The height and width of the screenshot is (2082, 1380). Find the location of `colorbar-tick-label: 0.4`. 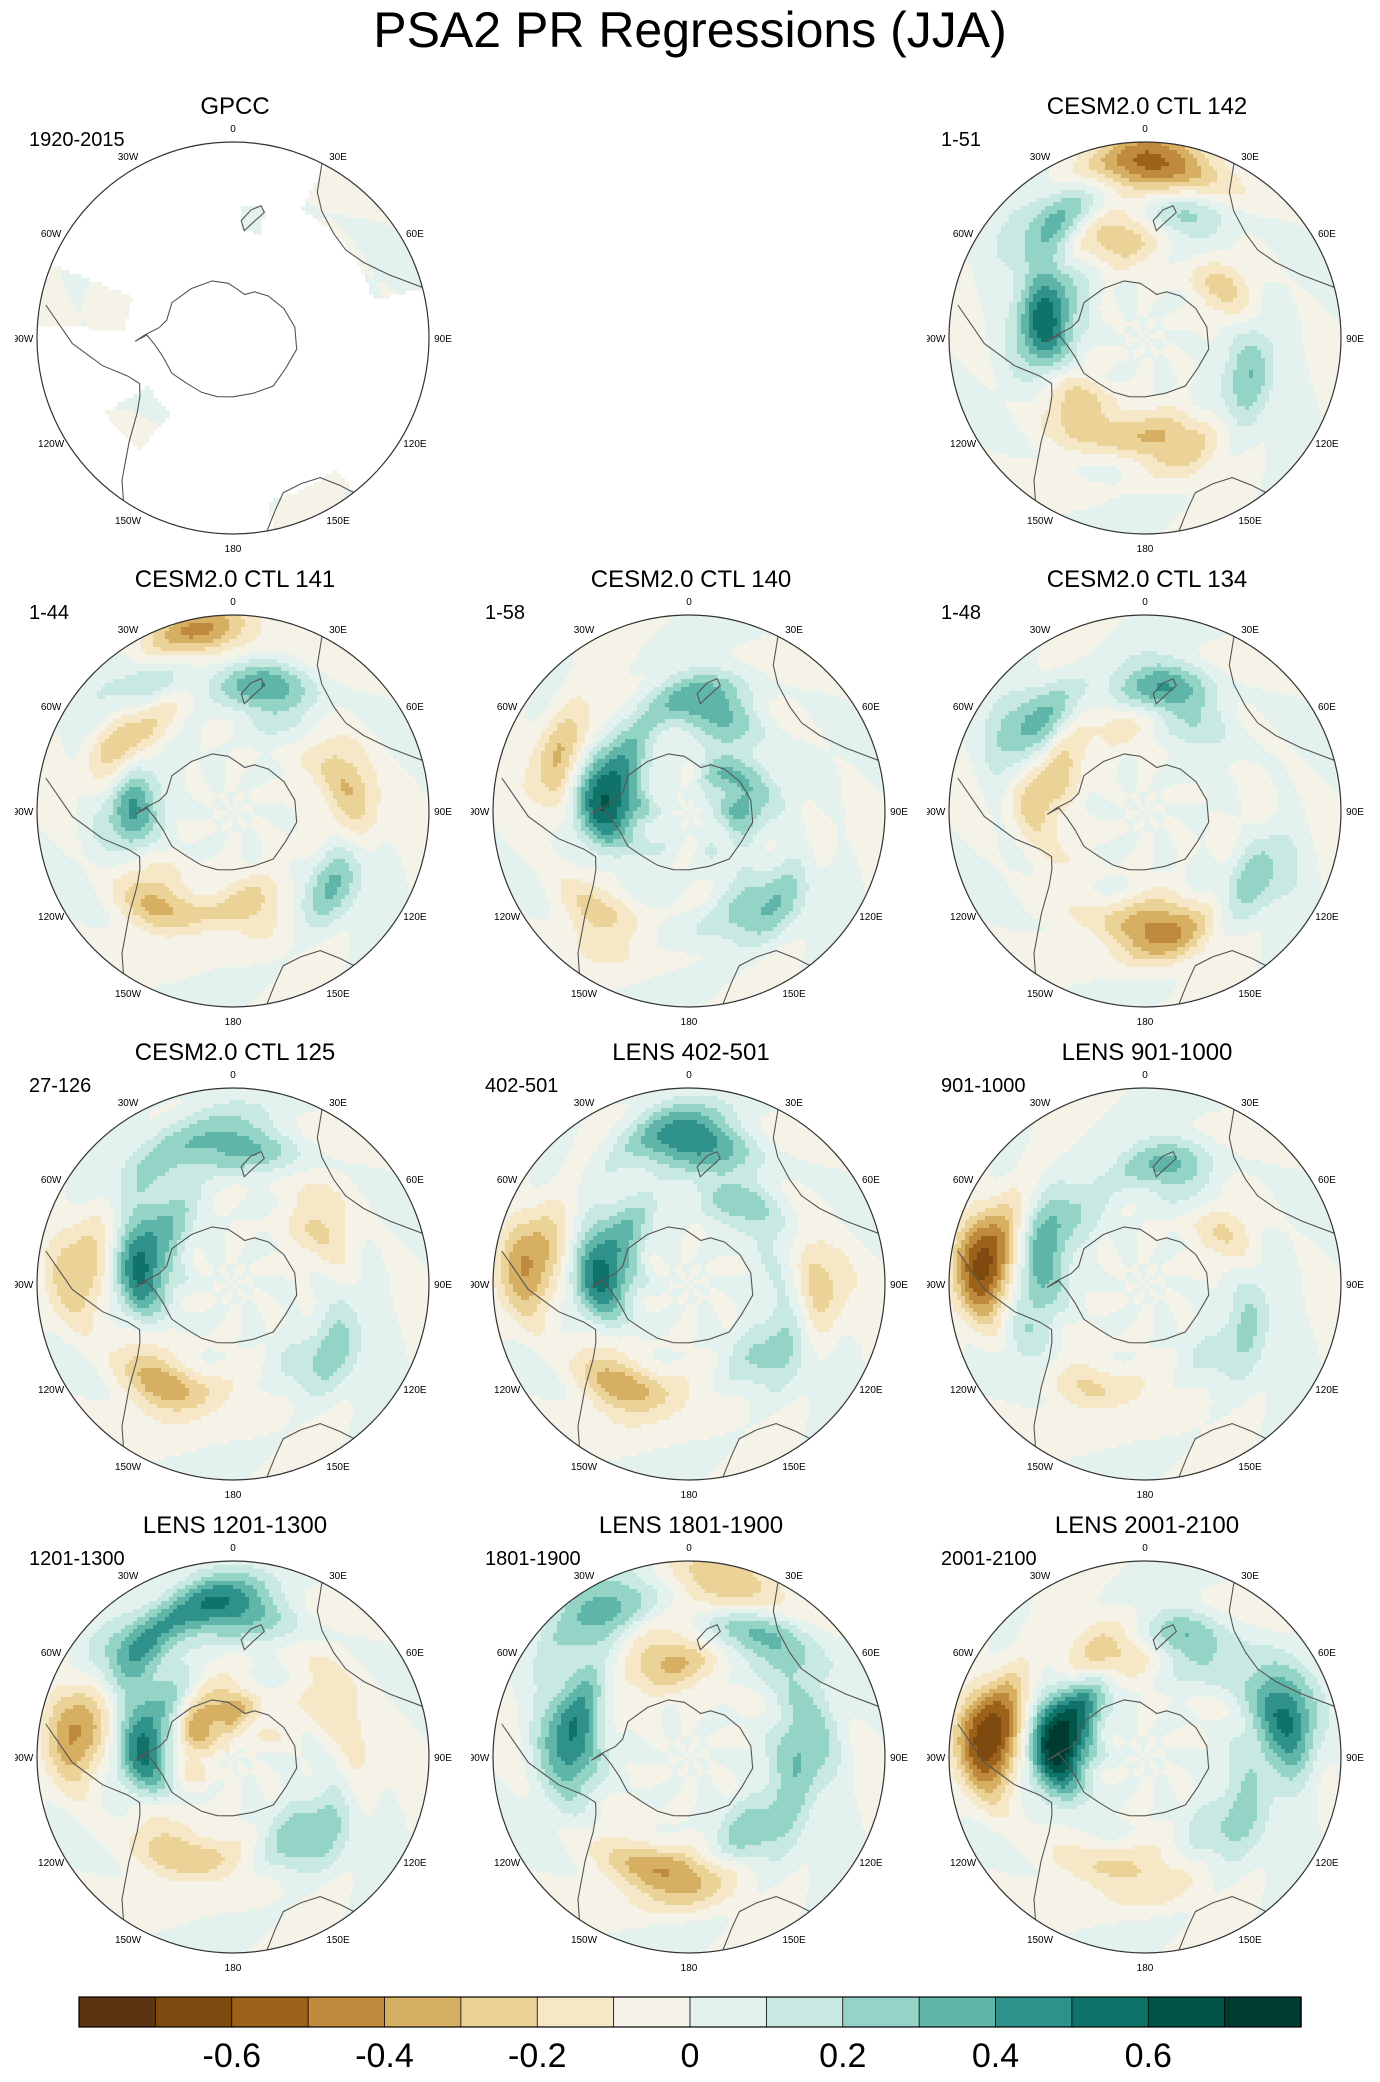

colorbar-tick-label: 0.4 is located at coordinates (995, 2056).